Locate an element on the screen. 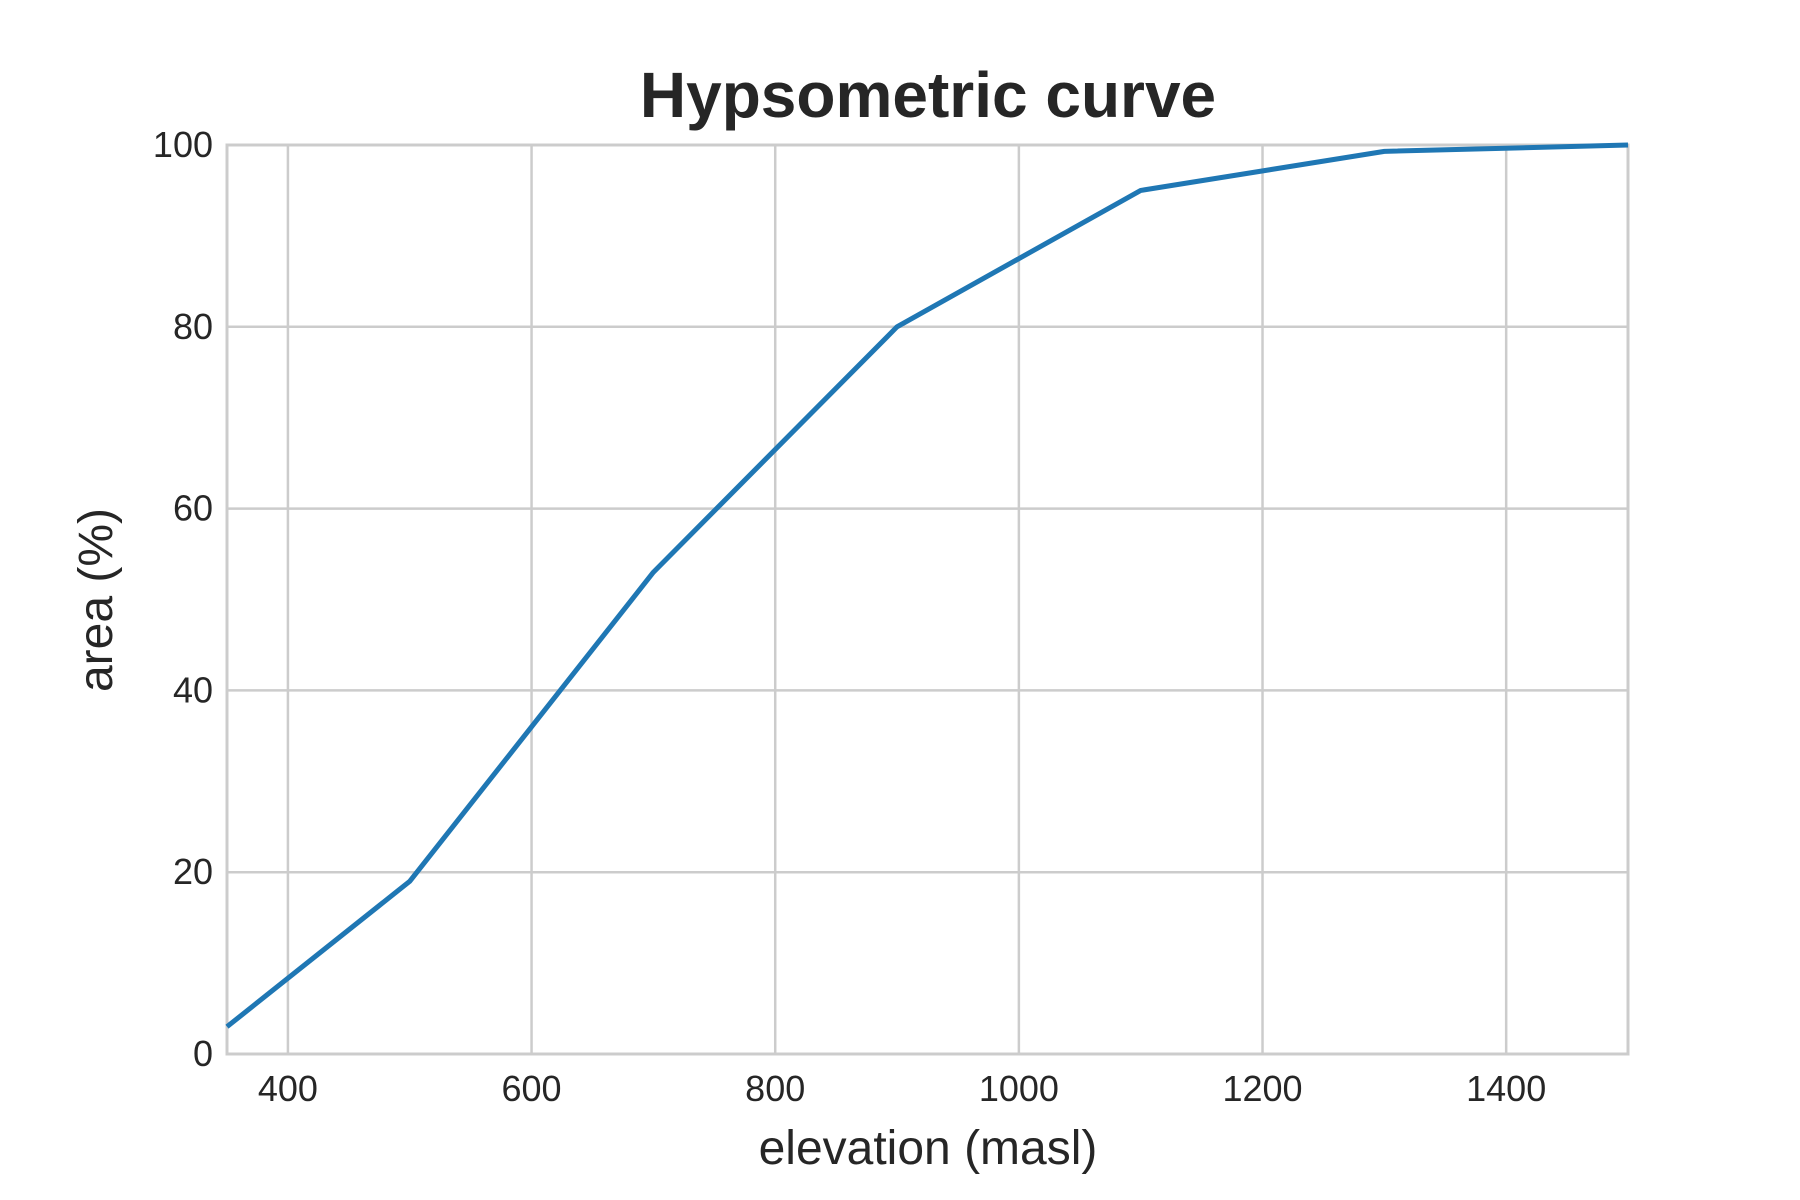 Image resolution: width=1800 pixels, height=1200 pixels. x-axis-label: elevation (masl) is located at coordinates (928, 1148).